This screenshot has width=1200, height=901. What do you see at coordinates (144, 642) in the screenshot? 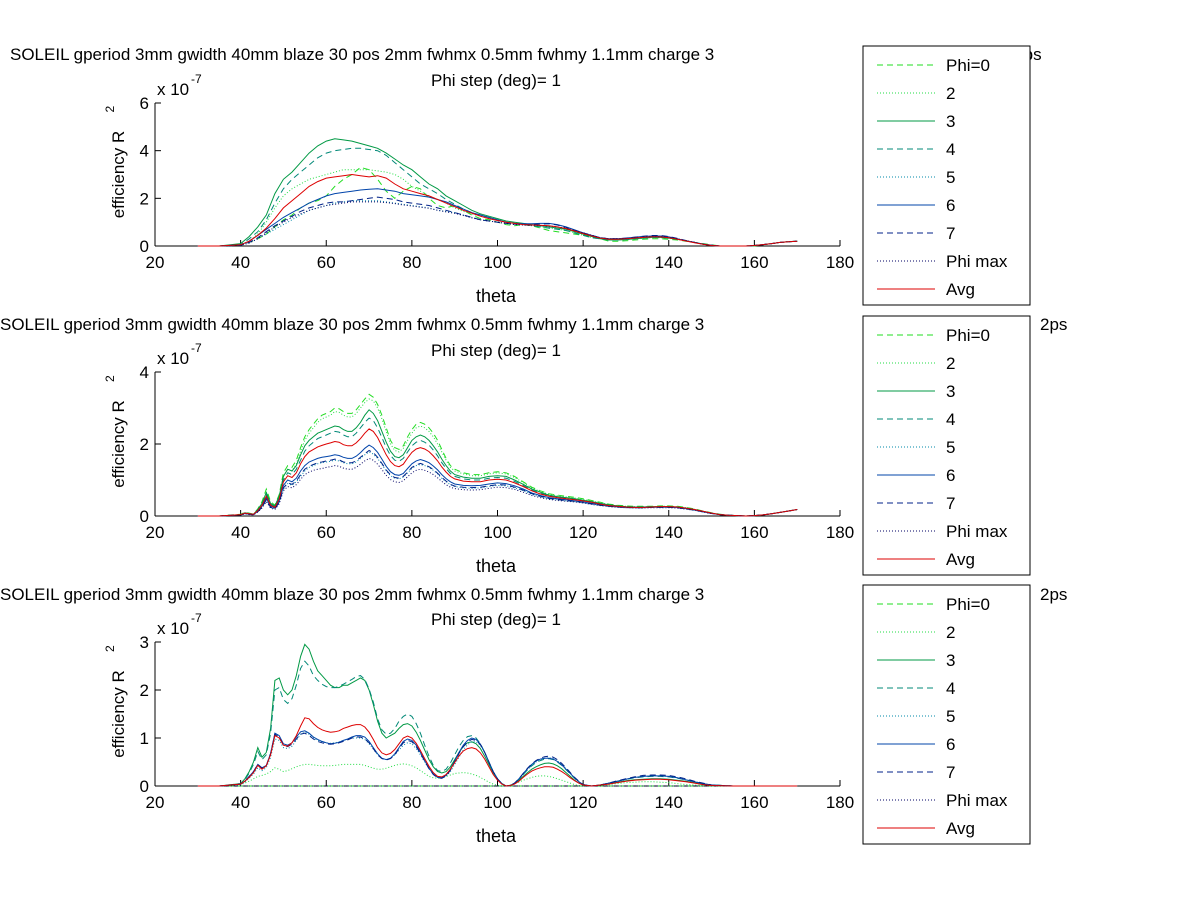
I see `y-tick-label: 3` at bounding box center [144, 642].